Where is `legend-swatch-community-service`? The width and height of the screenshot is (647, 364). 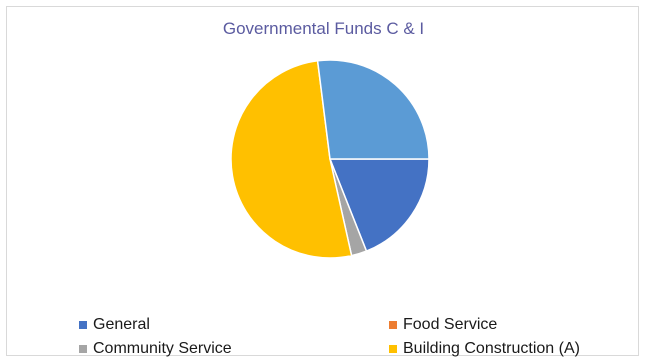
legend-swatch-community-service is located at coordinates (83, 349).